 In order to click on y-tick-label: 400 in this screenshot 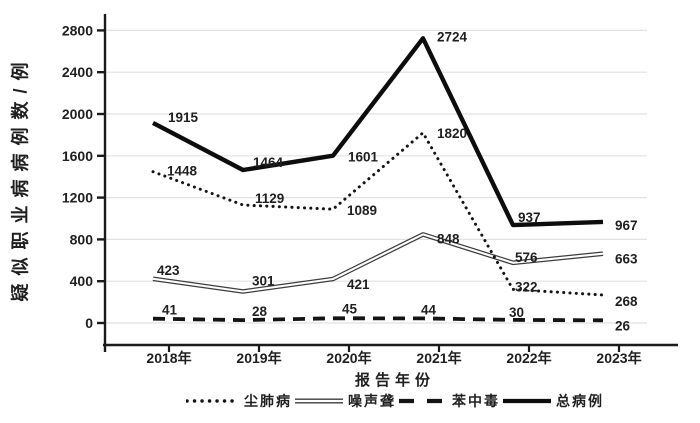, I will do `click(82, 281)`.